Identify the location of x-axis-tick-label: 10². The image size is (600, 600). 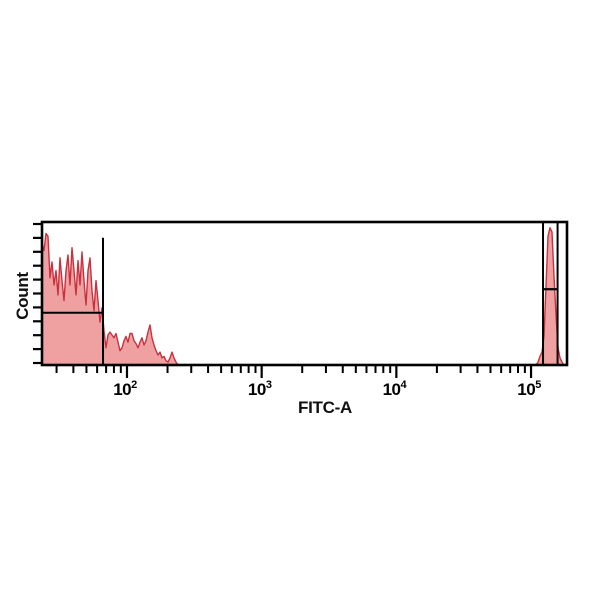
(125, 389).